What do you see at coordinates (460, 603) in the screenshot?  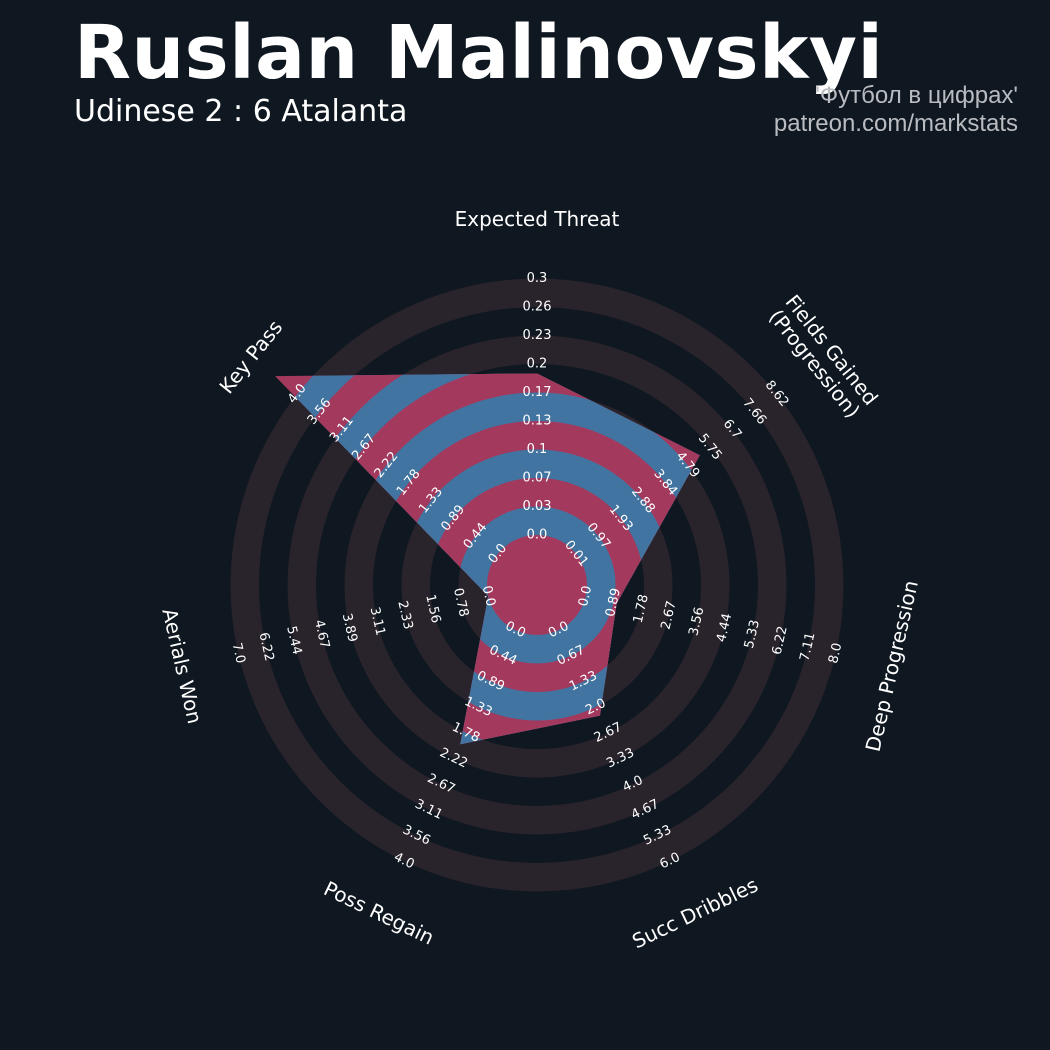 I see `tick-label: 0.78` at bounding box center [460, 603].